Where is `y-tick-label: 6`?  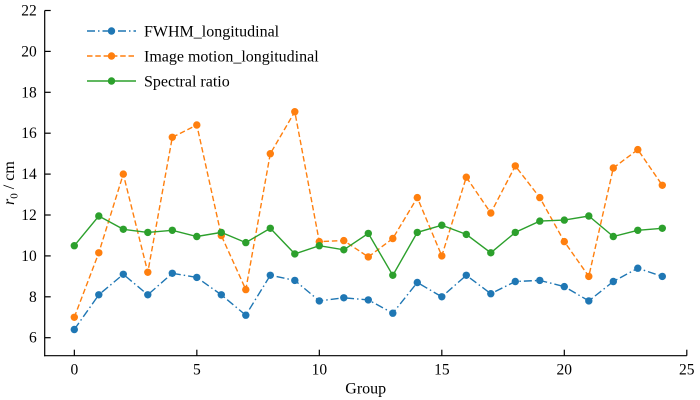 y-tick-label: 6 is located at coordinates (33, 338).